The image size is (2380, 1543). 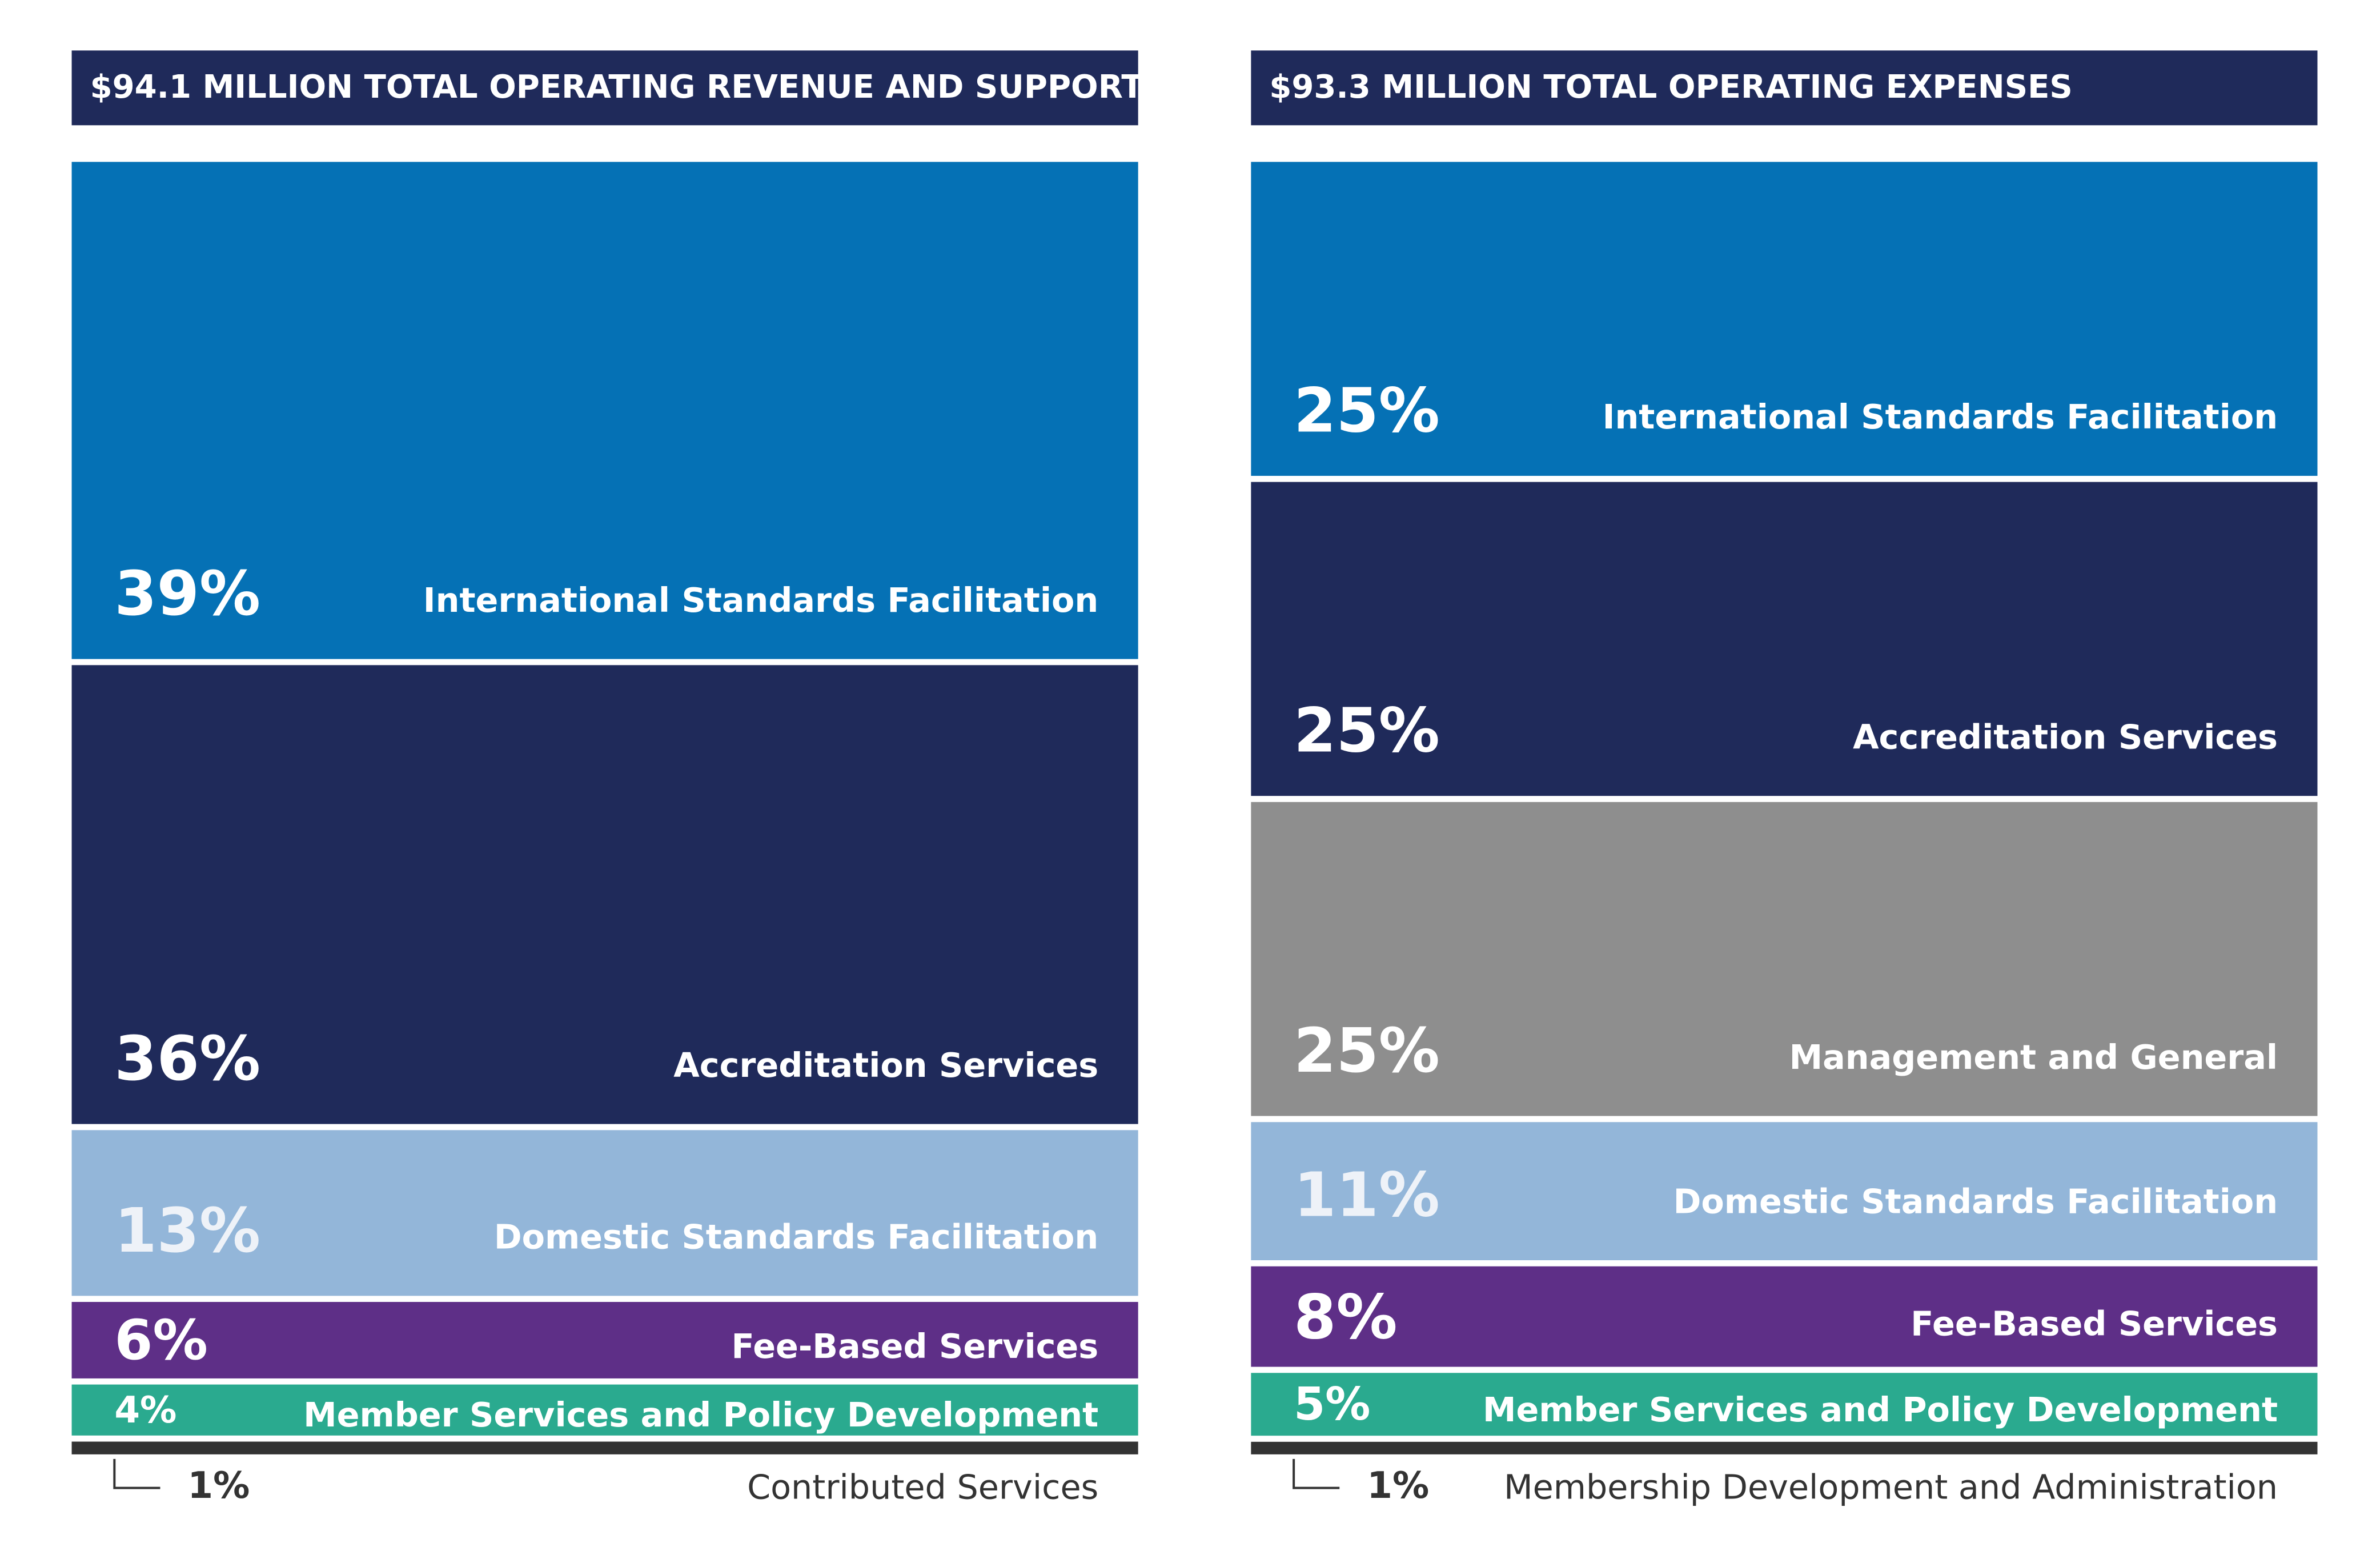 What do you see at coordinates (1670, 87) in the screenshot?
I see `panel-title: $93.3 MILLION TOTAL OPERATING EXPENSES` at bounding box center [1670, 87].